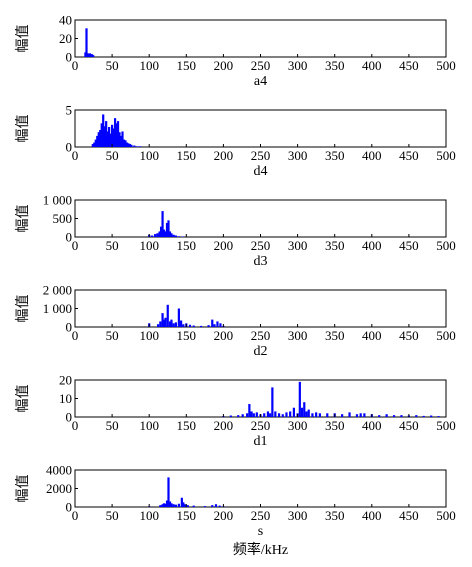 This screenshot has width=472, height=567. What do you see at coordinates (409, 335) in the screenshot?
I see `x-tick-label: 450` at bounding box center [409, 335].